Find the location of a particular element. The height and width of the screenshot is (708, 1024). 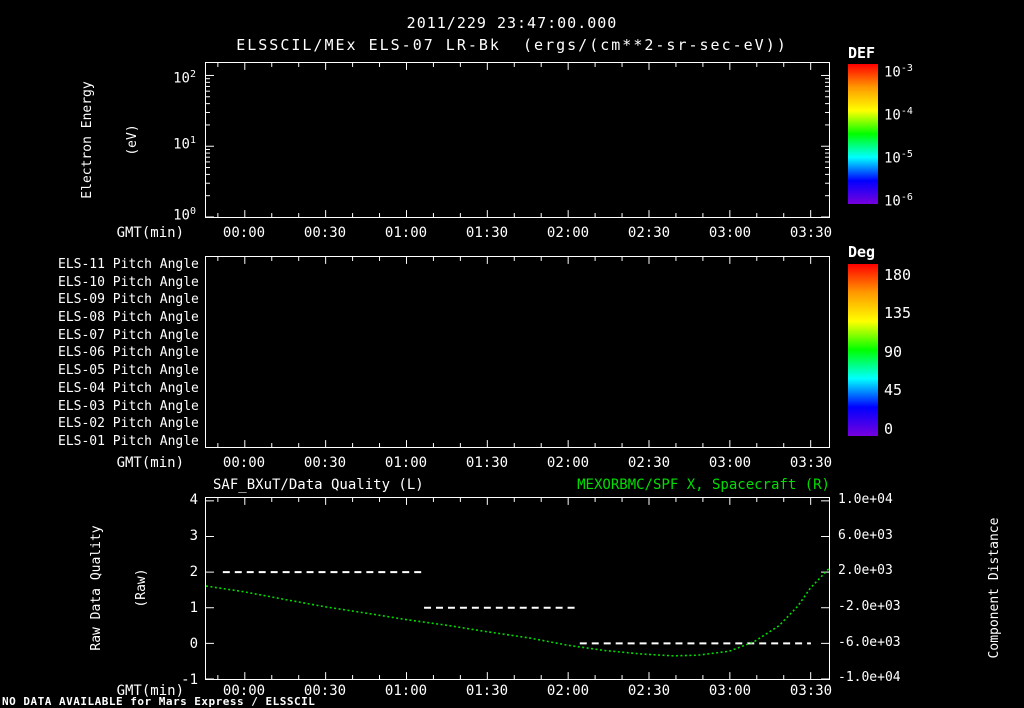

pitch-row-label: ELS-10 Pitch Angle is located at coordinates (128, 282).